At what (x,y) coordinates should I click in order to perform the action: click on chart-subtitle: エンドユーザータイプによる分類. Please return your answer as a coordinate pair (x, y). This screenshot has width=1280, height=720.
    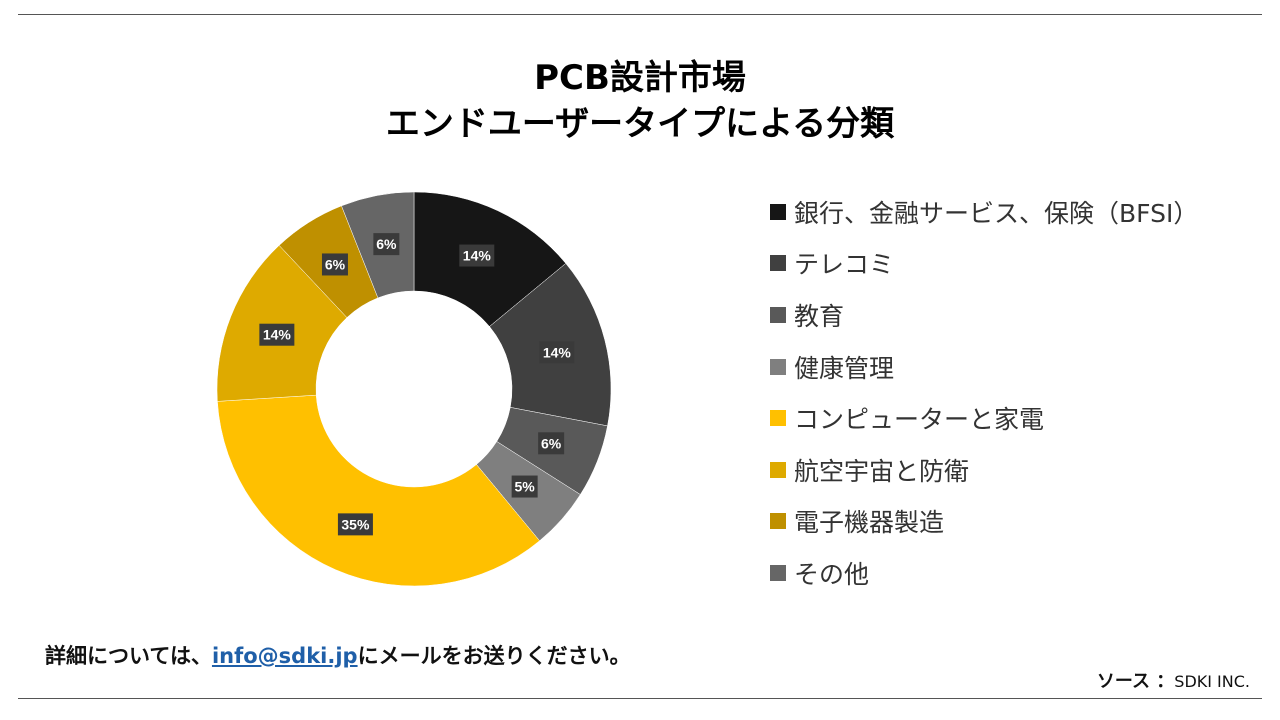
    Looking at the image, I should click on (640, 124).